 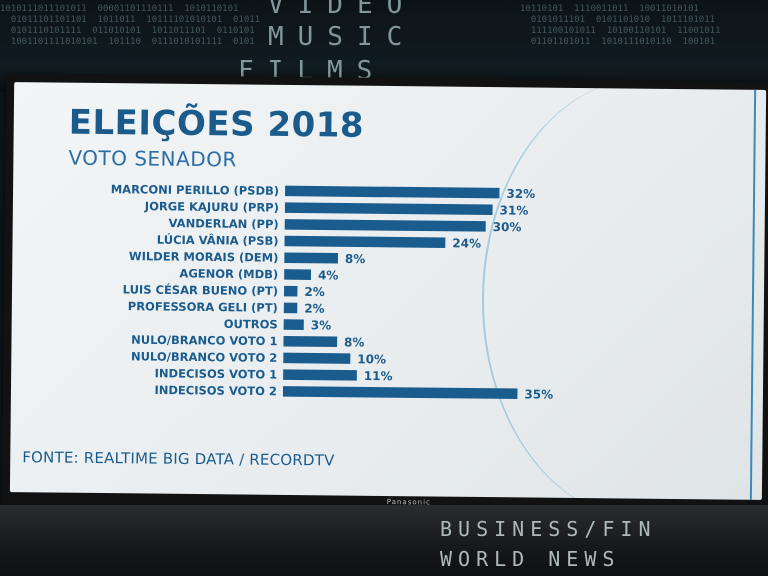 What do you see at coordinates (378, 376) in the screenshot?
I see `value-label: 11%` at bounding box center [378, 376].